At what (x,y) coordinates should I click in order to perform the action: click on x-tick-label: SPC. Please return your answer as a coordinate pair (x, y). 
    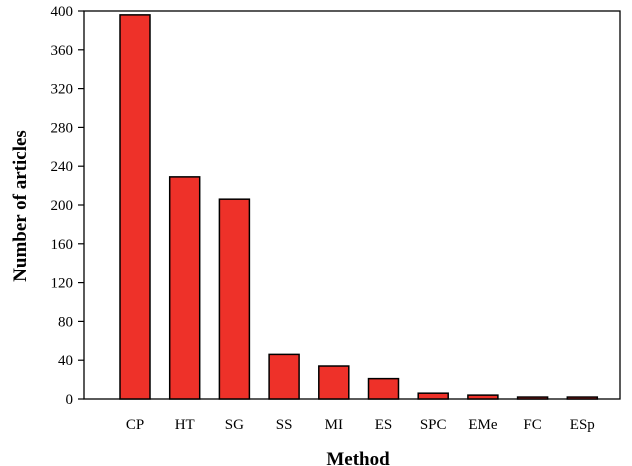
    Looking at the image, I should click on (433, 425).